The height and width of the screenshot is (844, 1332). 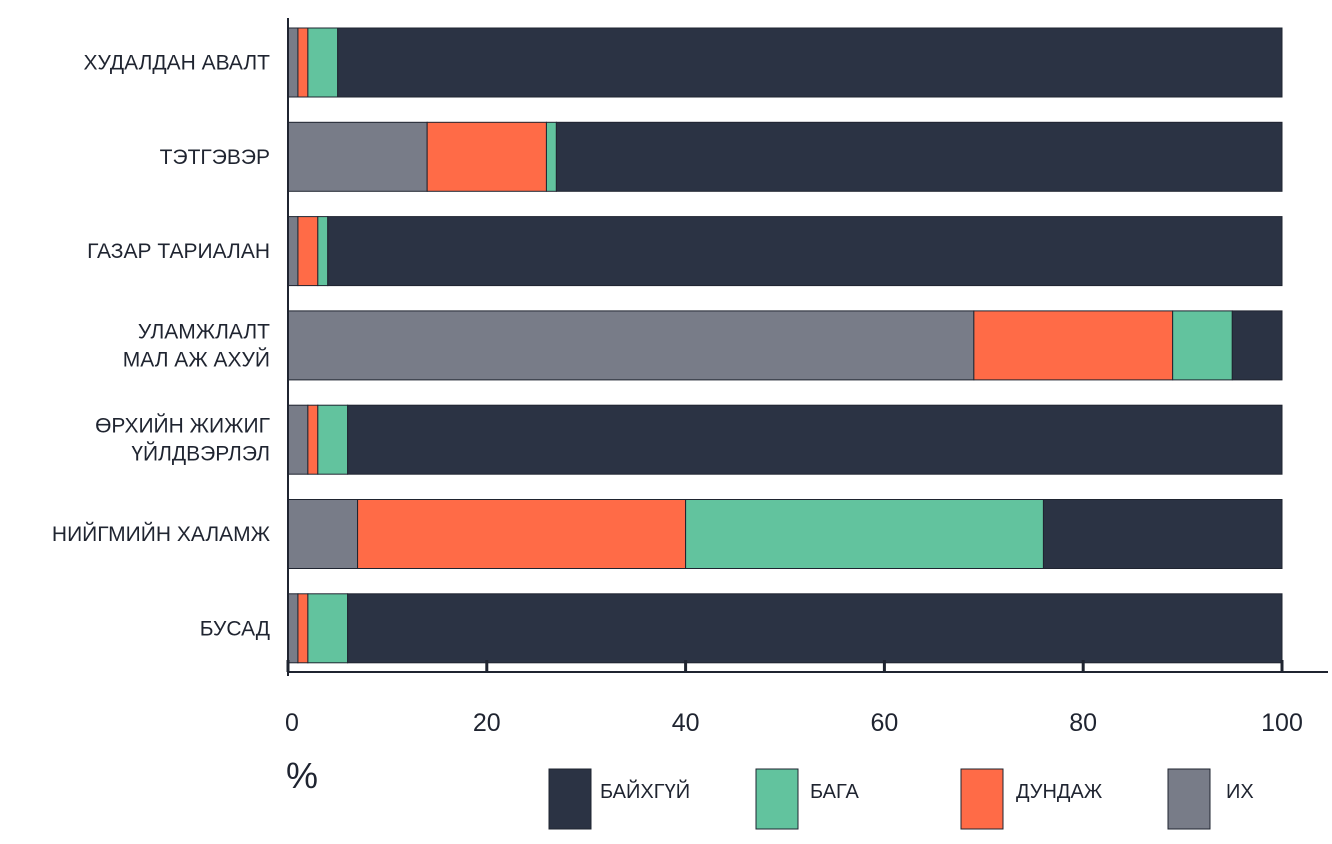 I want to click on category-label-7: БУСАД, so click(x=235, y=628).